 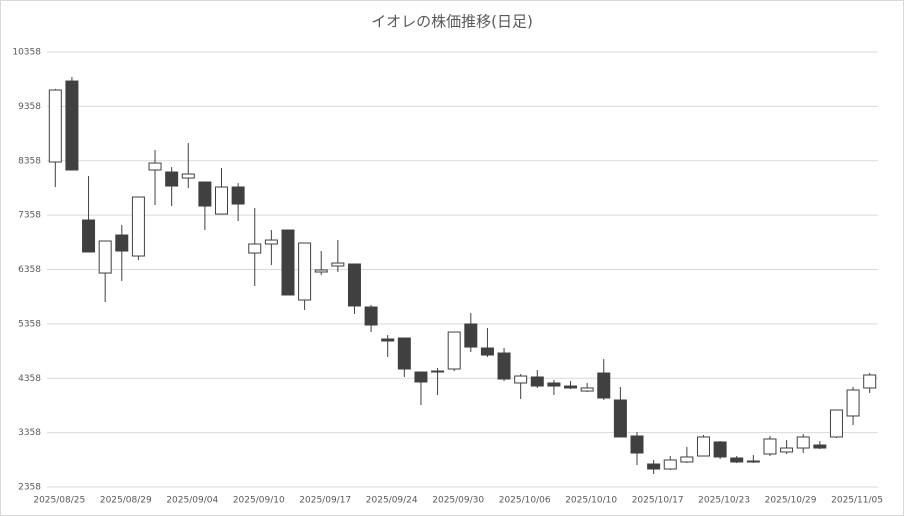 I want to click on y-tick-label: 7358, so click(x=29, y=216).